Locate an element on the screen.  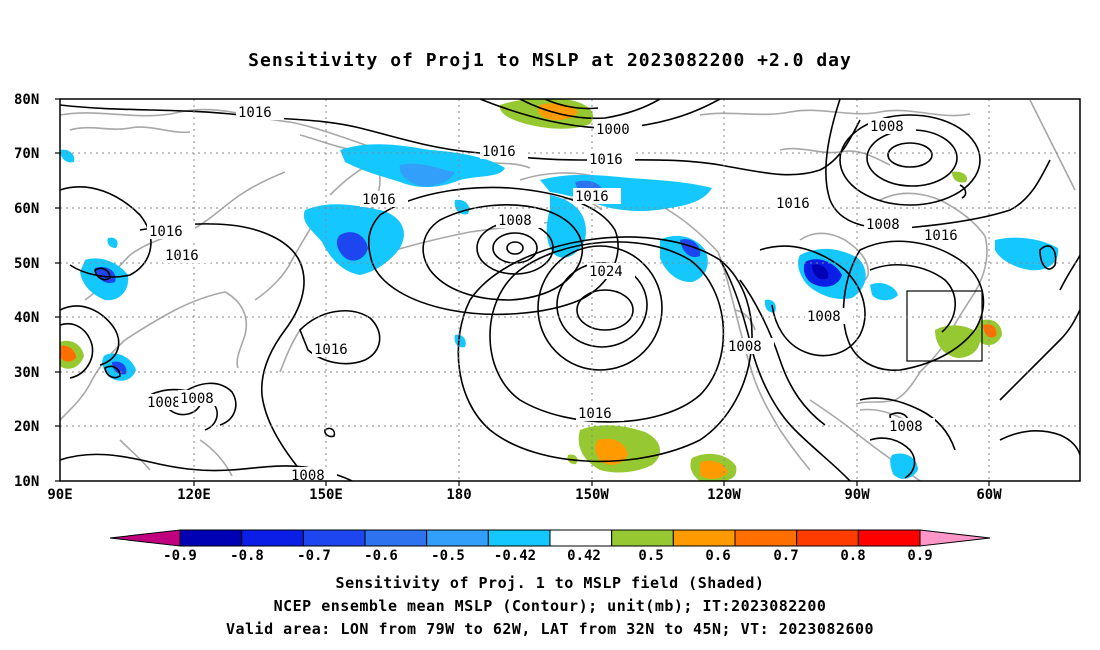
valid-area-box is located at coordinates (944, 326).